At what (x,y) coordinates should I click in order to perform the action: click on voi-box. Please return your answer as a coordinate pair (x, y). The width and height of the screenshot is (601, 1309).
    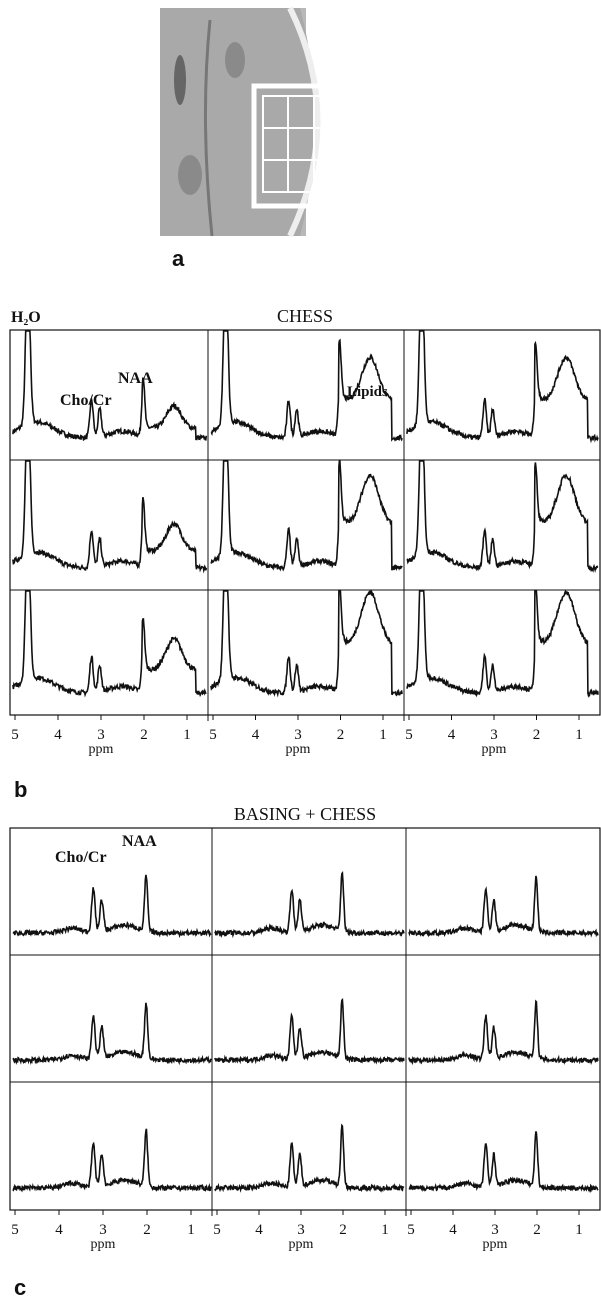
    Looking at the image, I should click on (301, 146).